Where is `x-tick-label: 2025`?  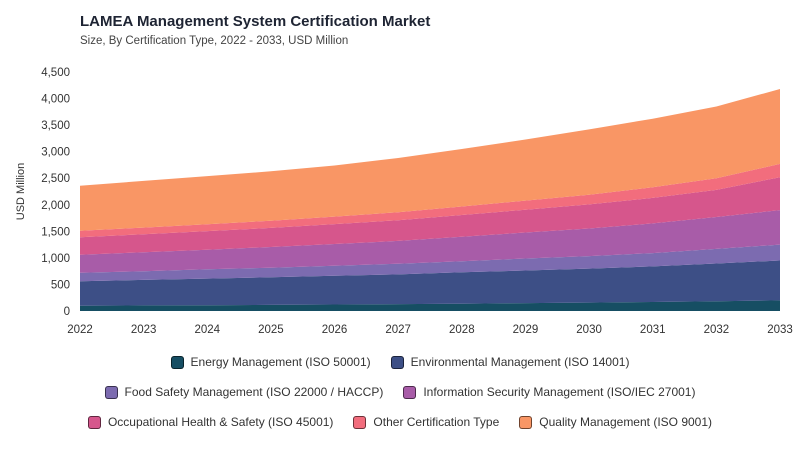 x-tick-label: 2025 is located at coordinates (271, 330).